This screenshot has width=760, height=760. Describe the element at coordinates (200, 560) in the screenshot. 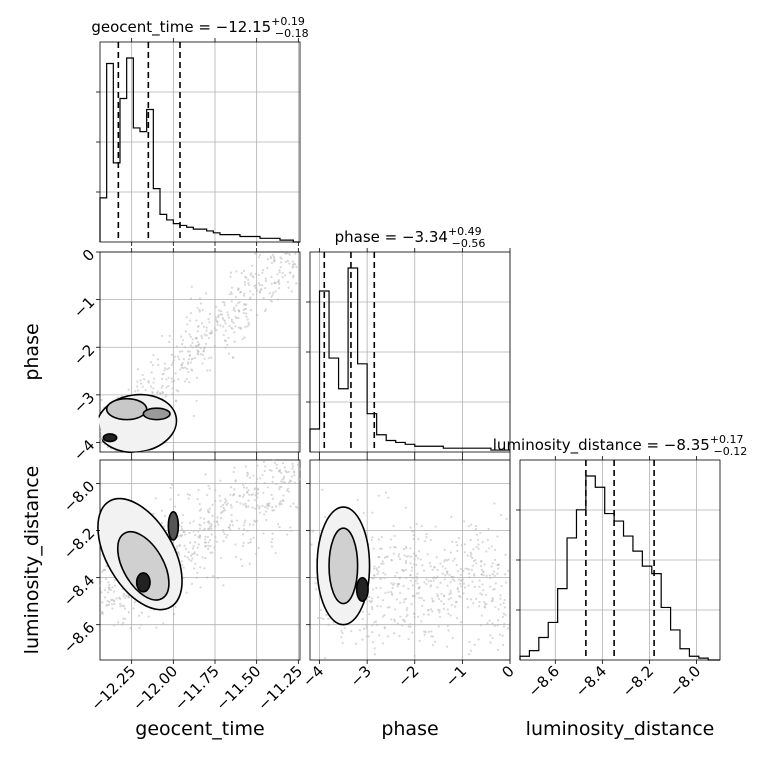

I see `panel-frame` at that location.